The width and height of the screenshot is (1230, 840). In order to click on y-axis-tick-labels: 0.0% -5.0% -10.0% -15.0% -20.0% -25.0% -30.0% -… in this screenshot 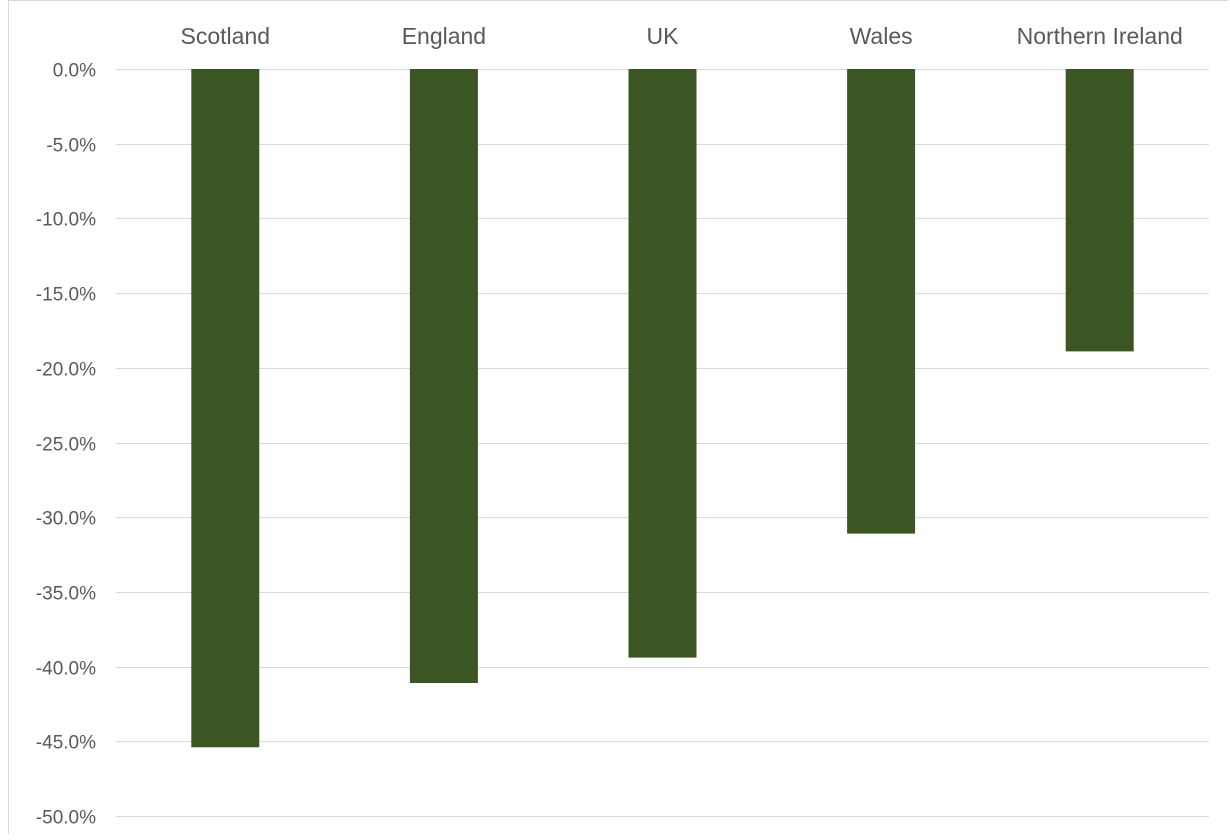, I will do `click(66, 445)`.